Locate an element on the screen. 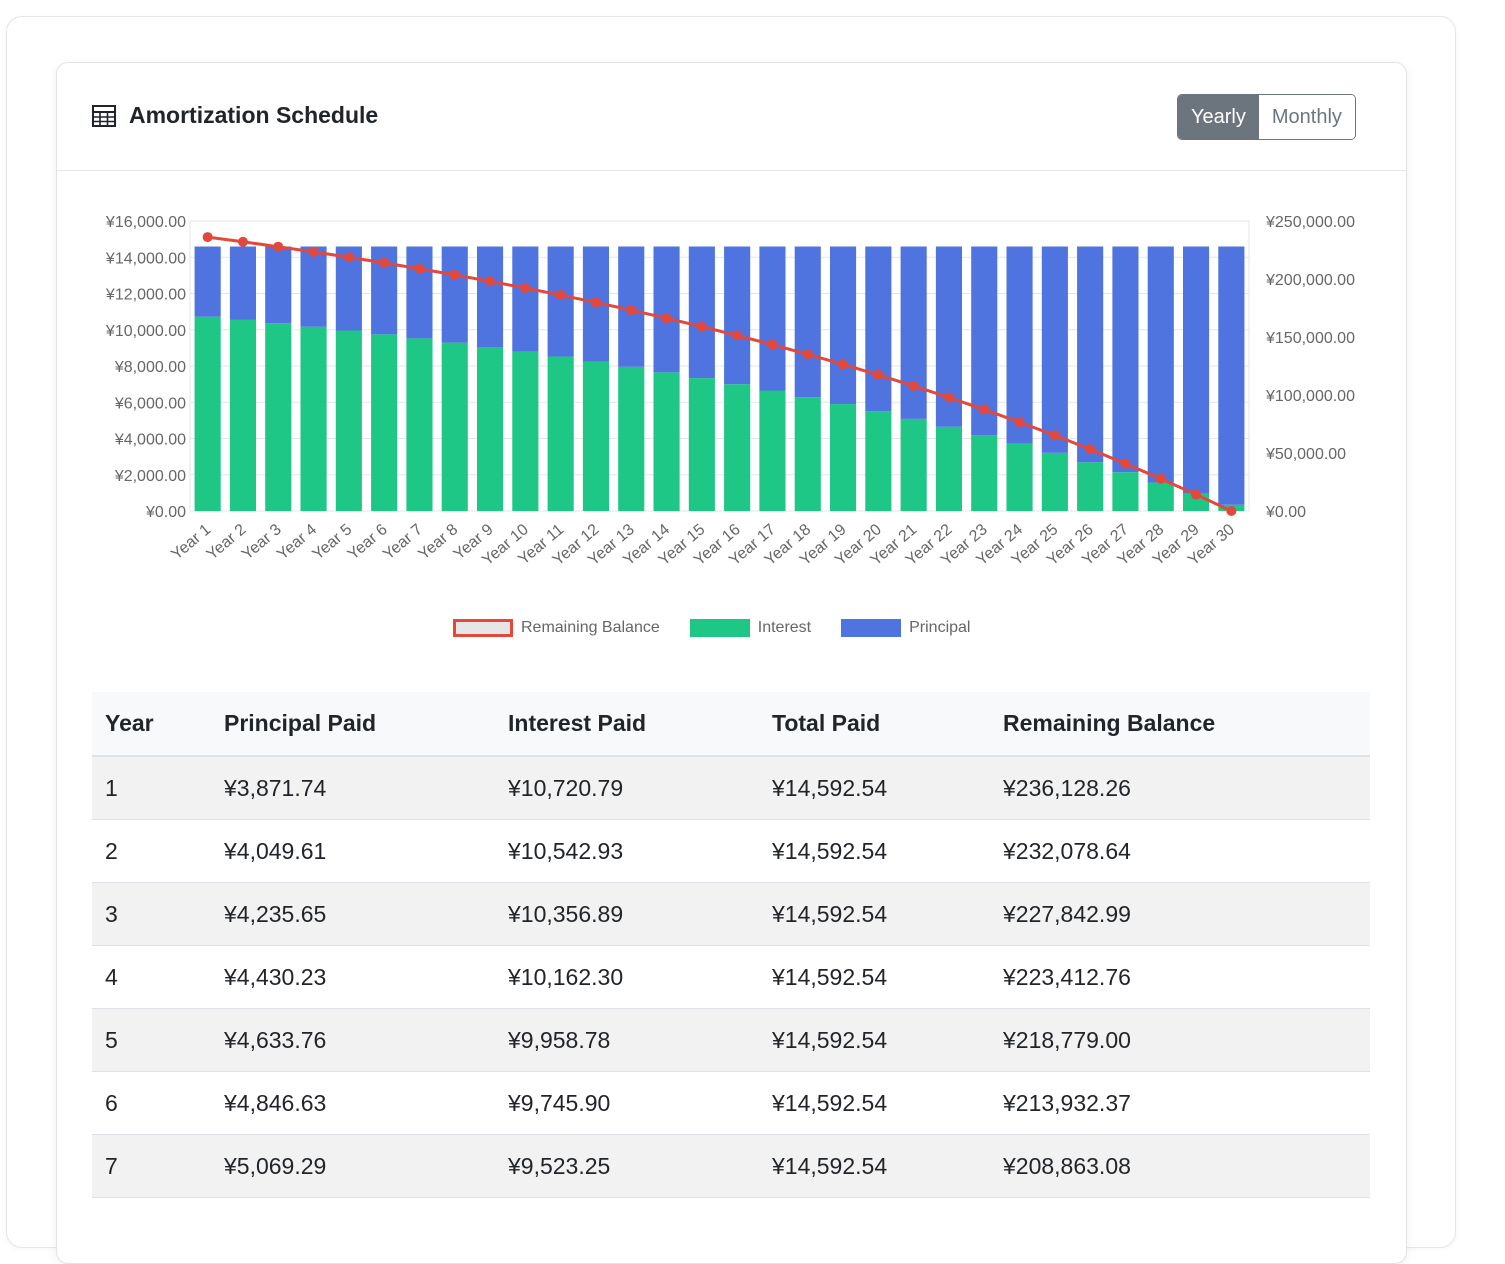 This screenshot has height=1264, width=1505. cell-interest: ¥9,958.78 is located at coordinates (627, 1040).